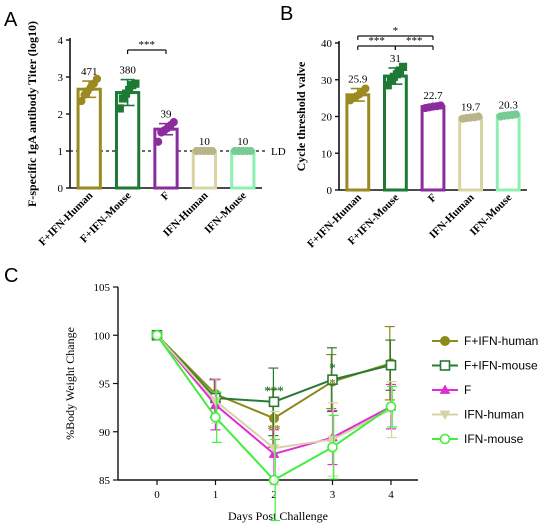 This screenshot has width=550, height=531. What do you see at coordinates (327, 44) in the screenshot?
I see `y-tick-label: 40` at bounding box center [327, 44].